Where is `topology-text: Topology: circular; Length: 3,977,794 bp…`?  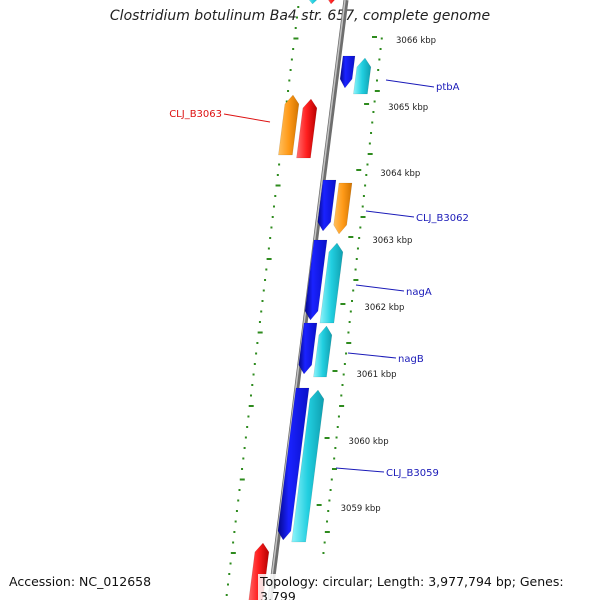 topology-text: Topology: circular; Length: 3,977,794 bp… is located at coordinates (429, 587).